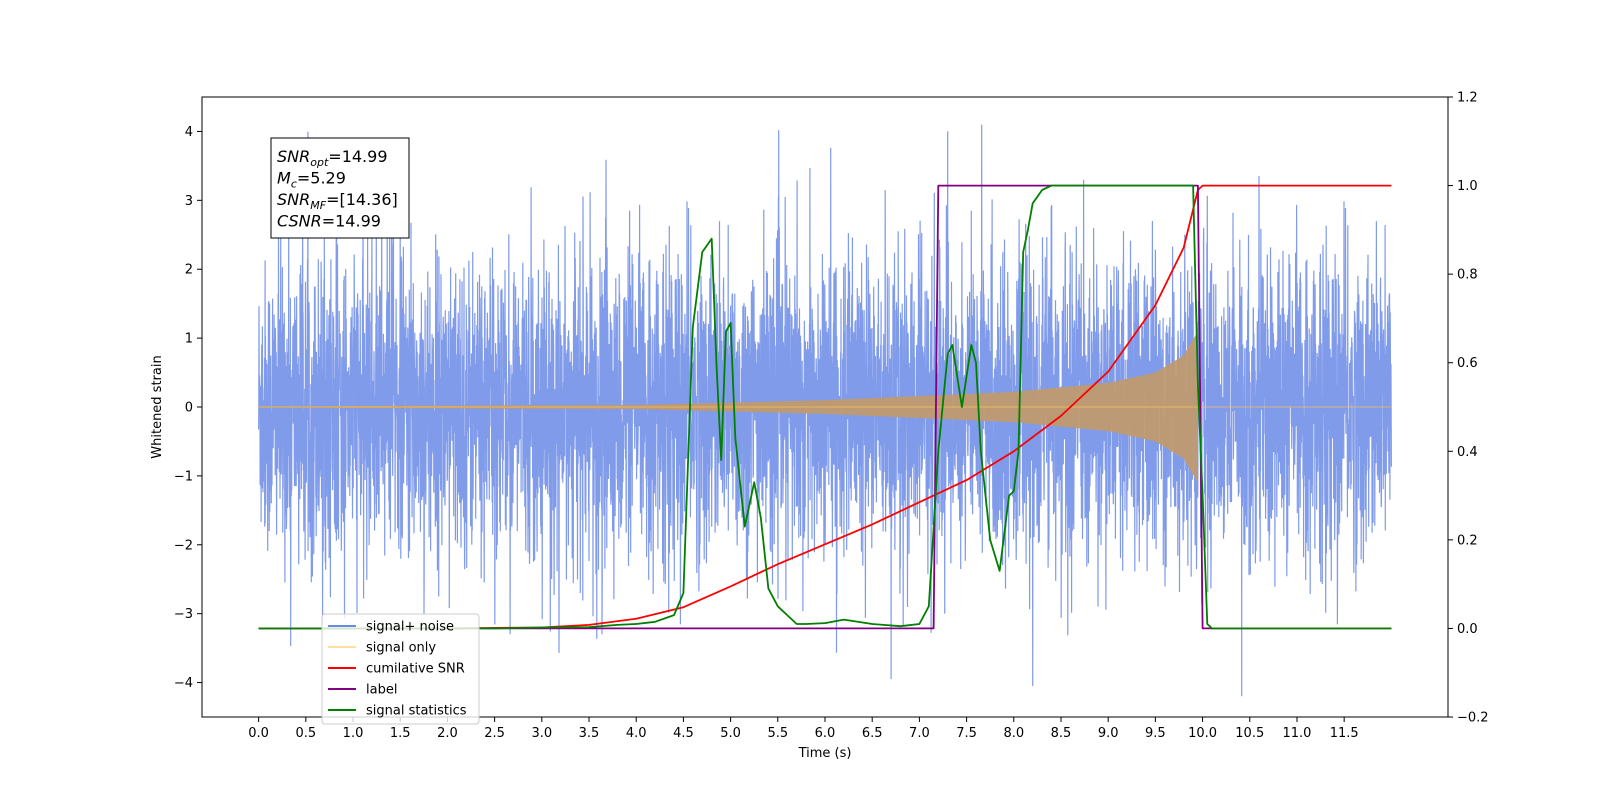 Image resolution: width=1600 pixels, height=800 pixels. What do you see at coordinates (1296, 733) in the screenshot?
I see `x-tick-label: 11.0` at bounding box center [1296, 733].